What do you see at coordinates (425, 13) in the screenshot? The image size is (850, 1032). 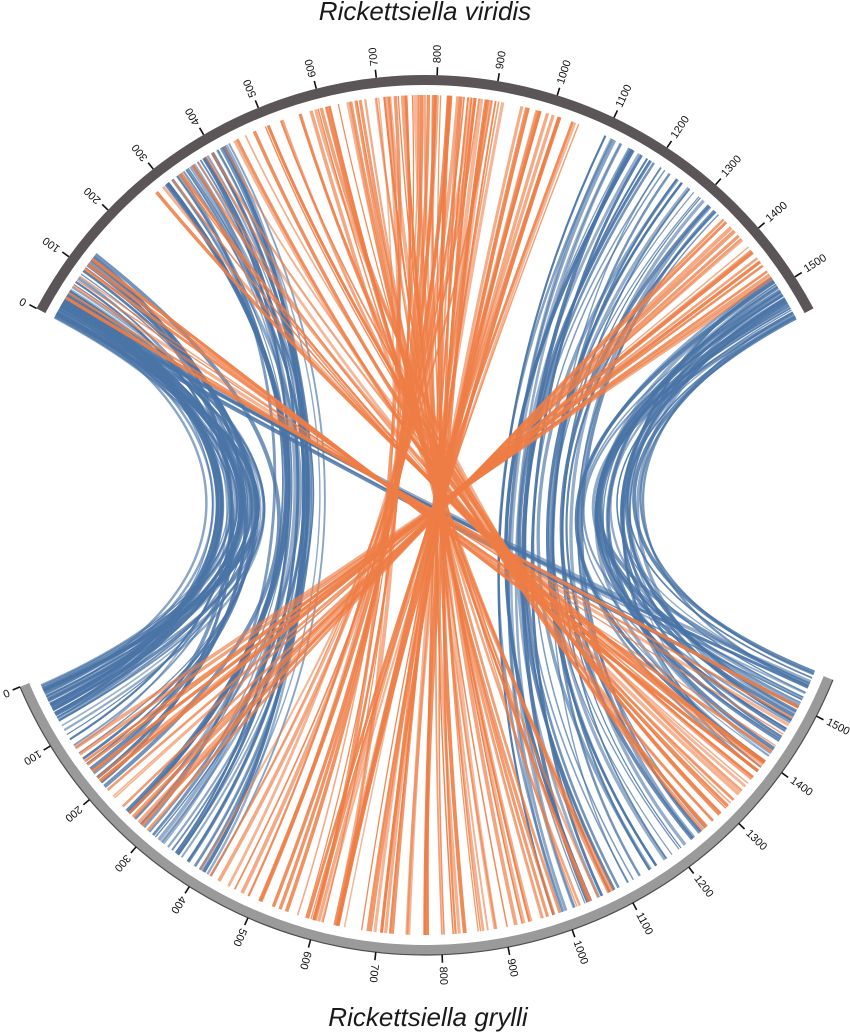 I see `top-genome-title: Rickettsiella viridis` at bounding box center [425, 13].